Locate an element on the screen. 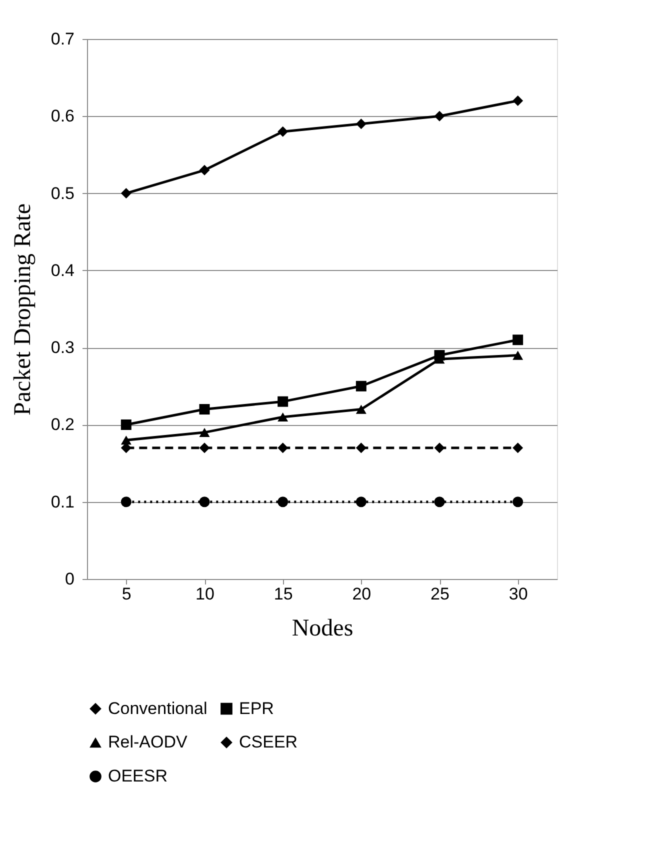  y-tick-label: 0.4 is located at coordinates (62, 270).